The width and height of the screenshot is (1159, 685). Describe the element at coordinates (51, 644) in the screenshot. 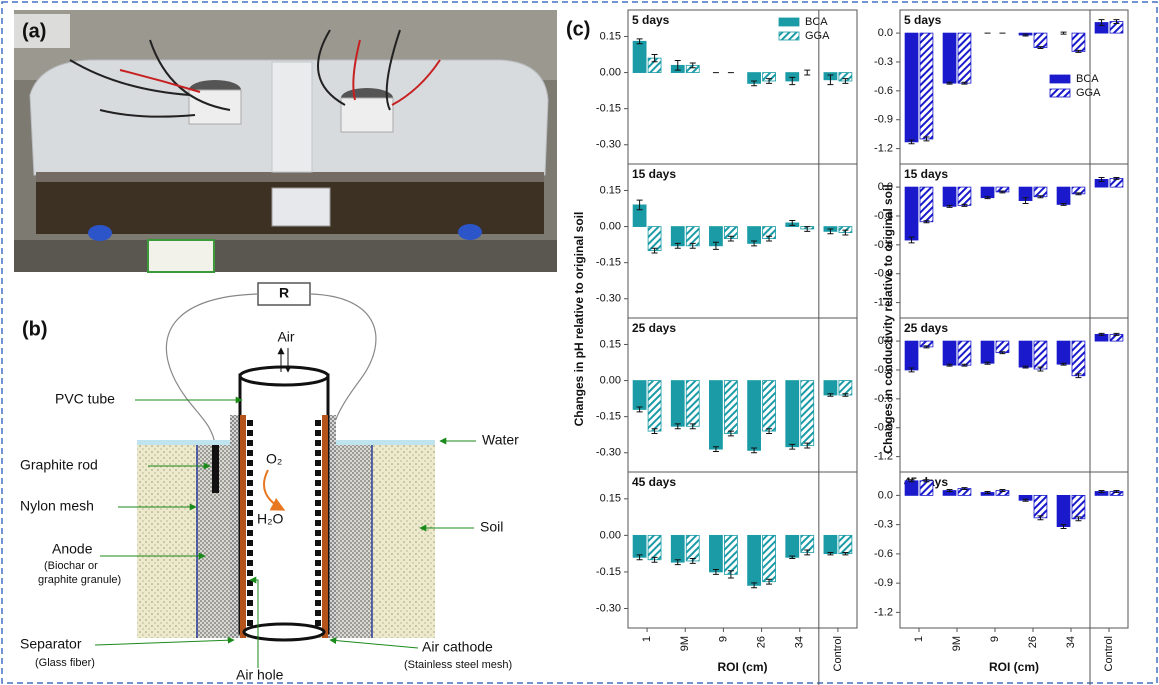

I see `label: Separator` at that location.